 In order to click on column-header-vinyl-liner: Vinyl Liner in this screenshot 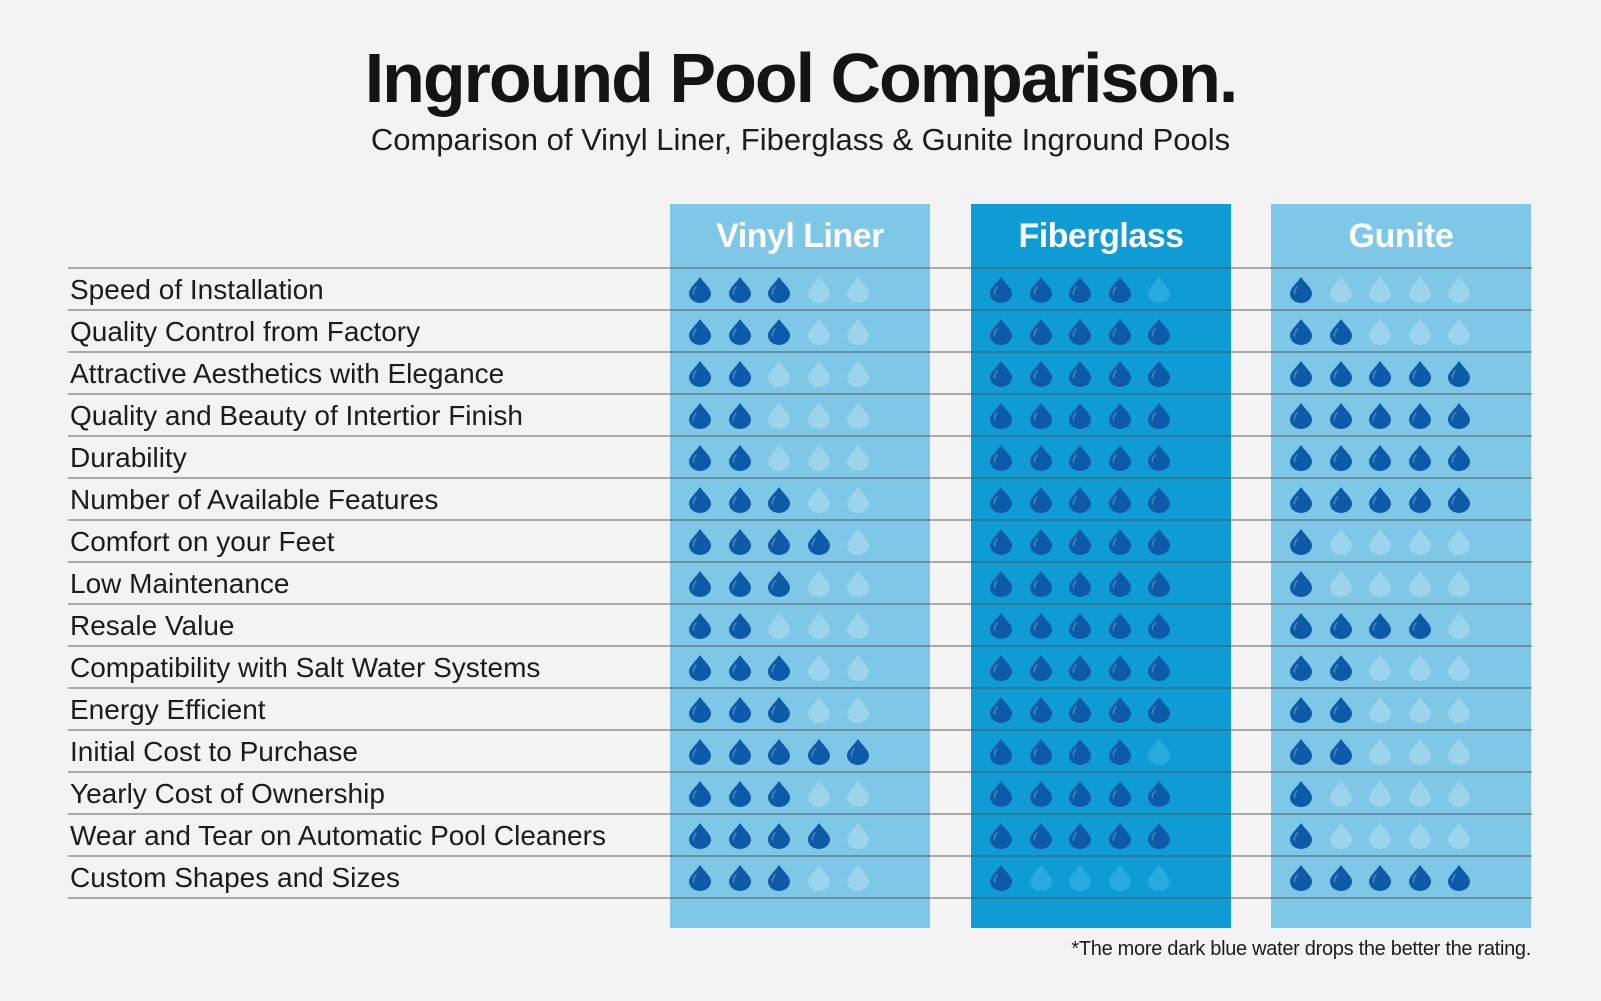, I will do `click(800, 236)`.